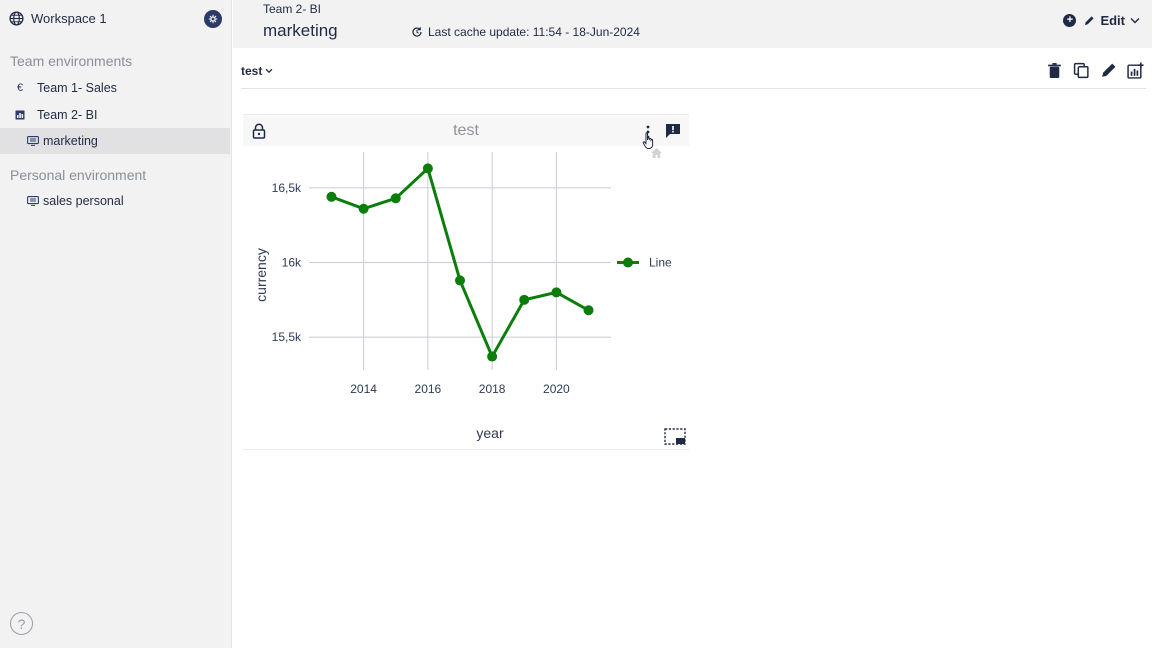 The height and width of the screenshot is (648, 1152). What do you see at coordinates (1070, 20) in the screenshot?
I see `add-icon: +` at bounding box center [1070, 20].